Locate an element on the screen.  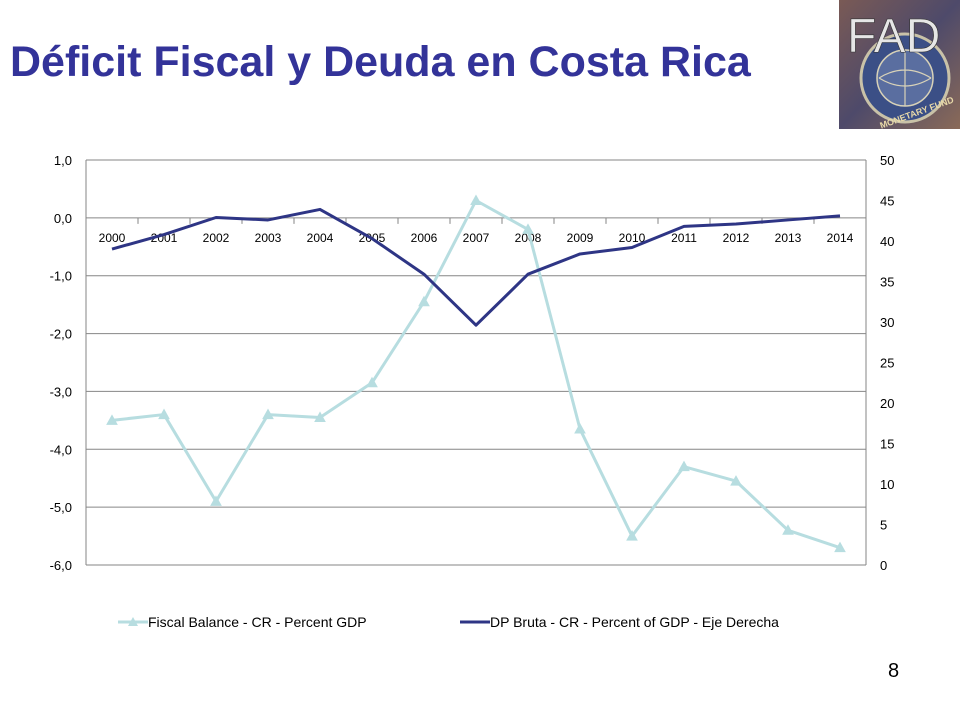
category-label: 2001 is located at coordinates (164, 238).